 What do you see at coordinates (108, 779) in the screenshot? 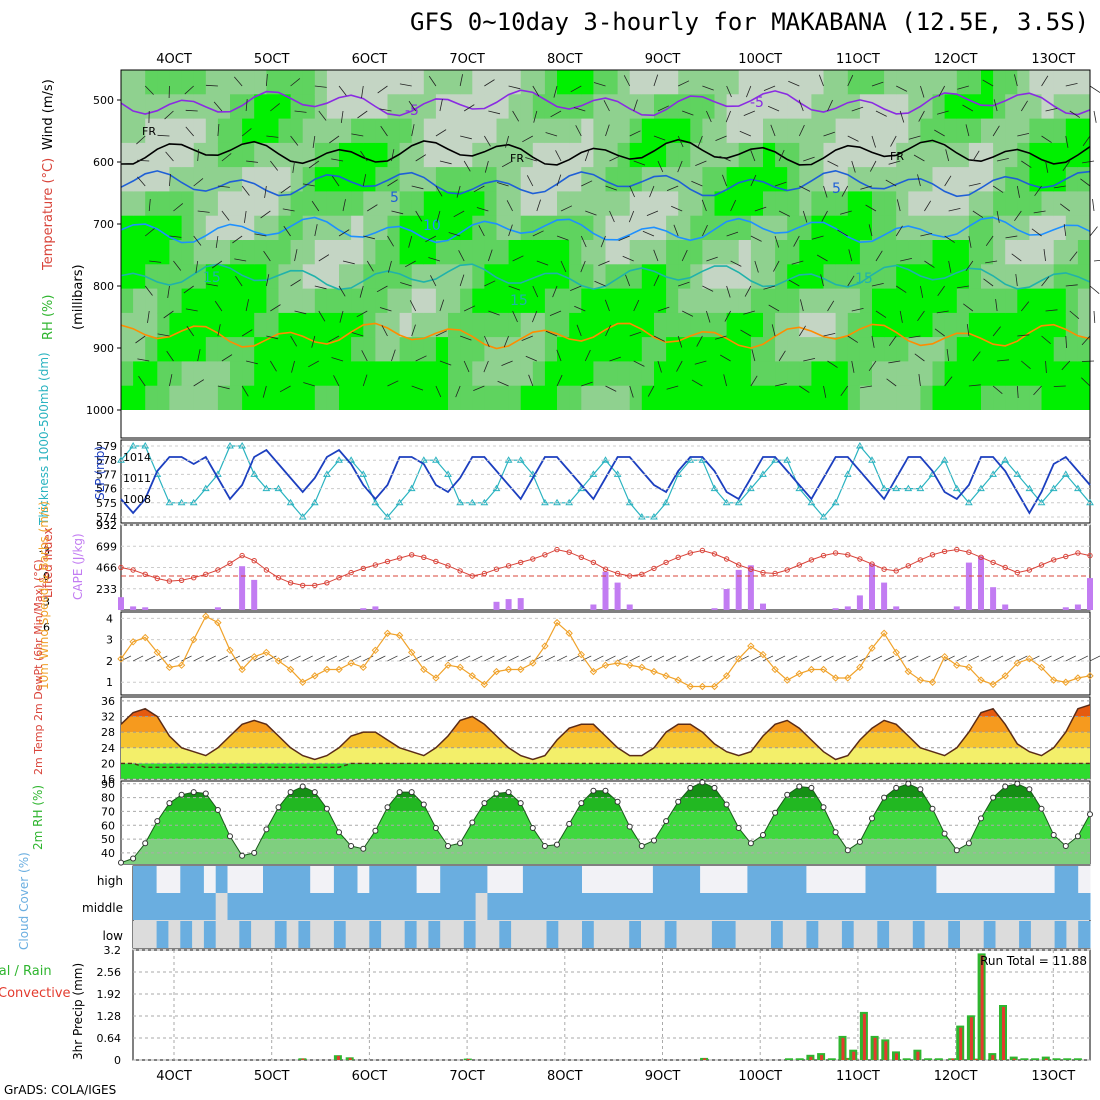
I see `temp-tick-label: 16` at bounding box center [108, 779].